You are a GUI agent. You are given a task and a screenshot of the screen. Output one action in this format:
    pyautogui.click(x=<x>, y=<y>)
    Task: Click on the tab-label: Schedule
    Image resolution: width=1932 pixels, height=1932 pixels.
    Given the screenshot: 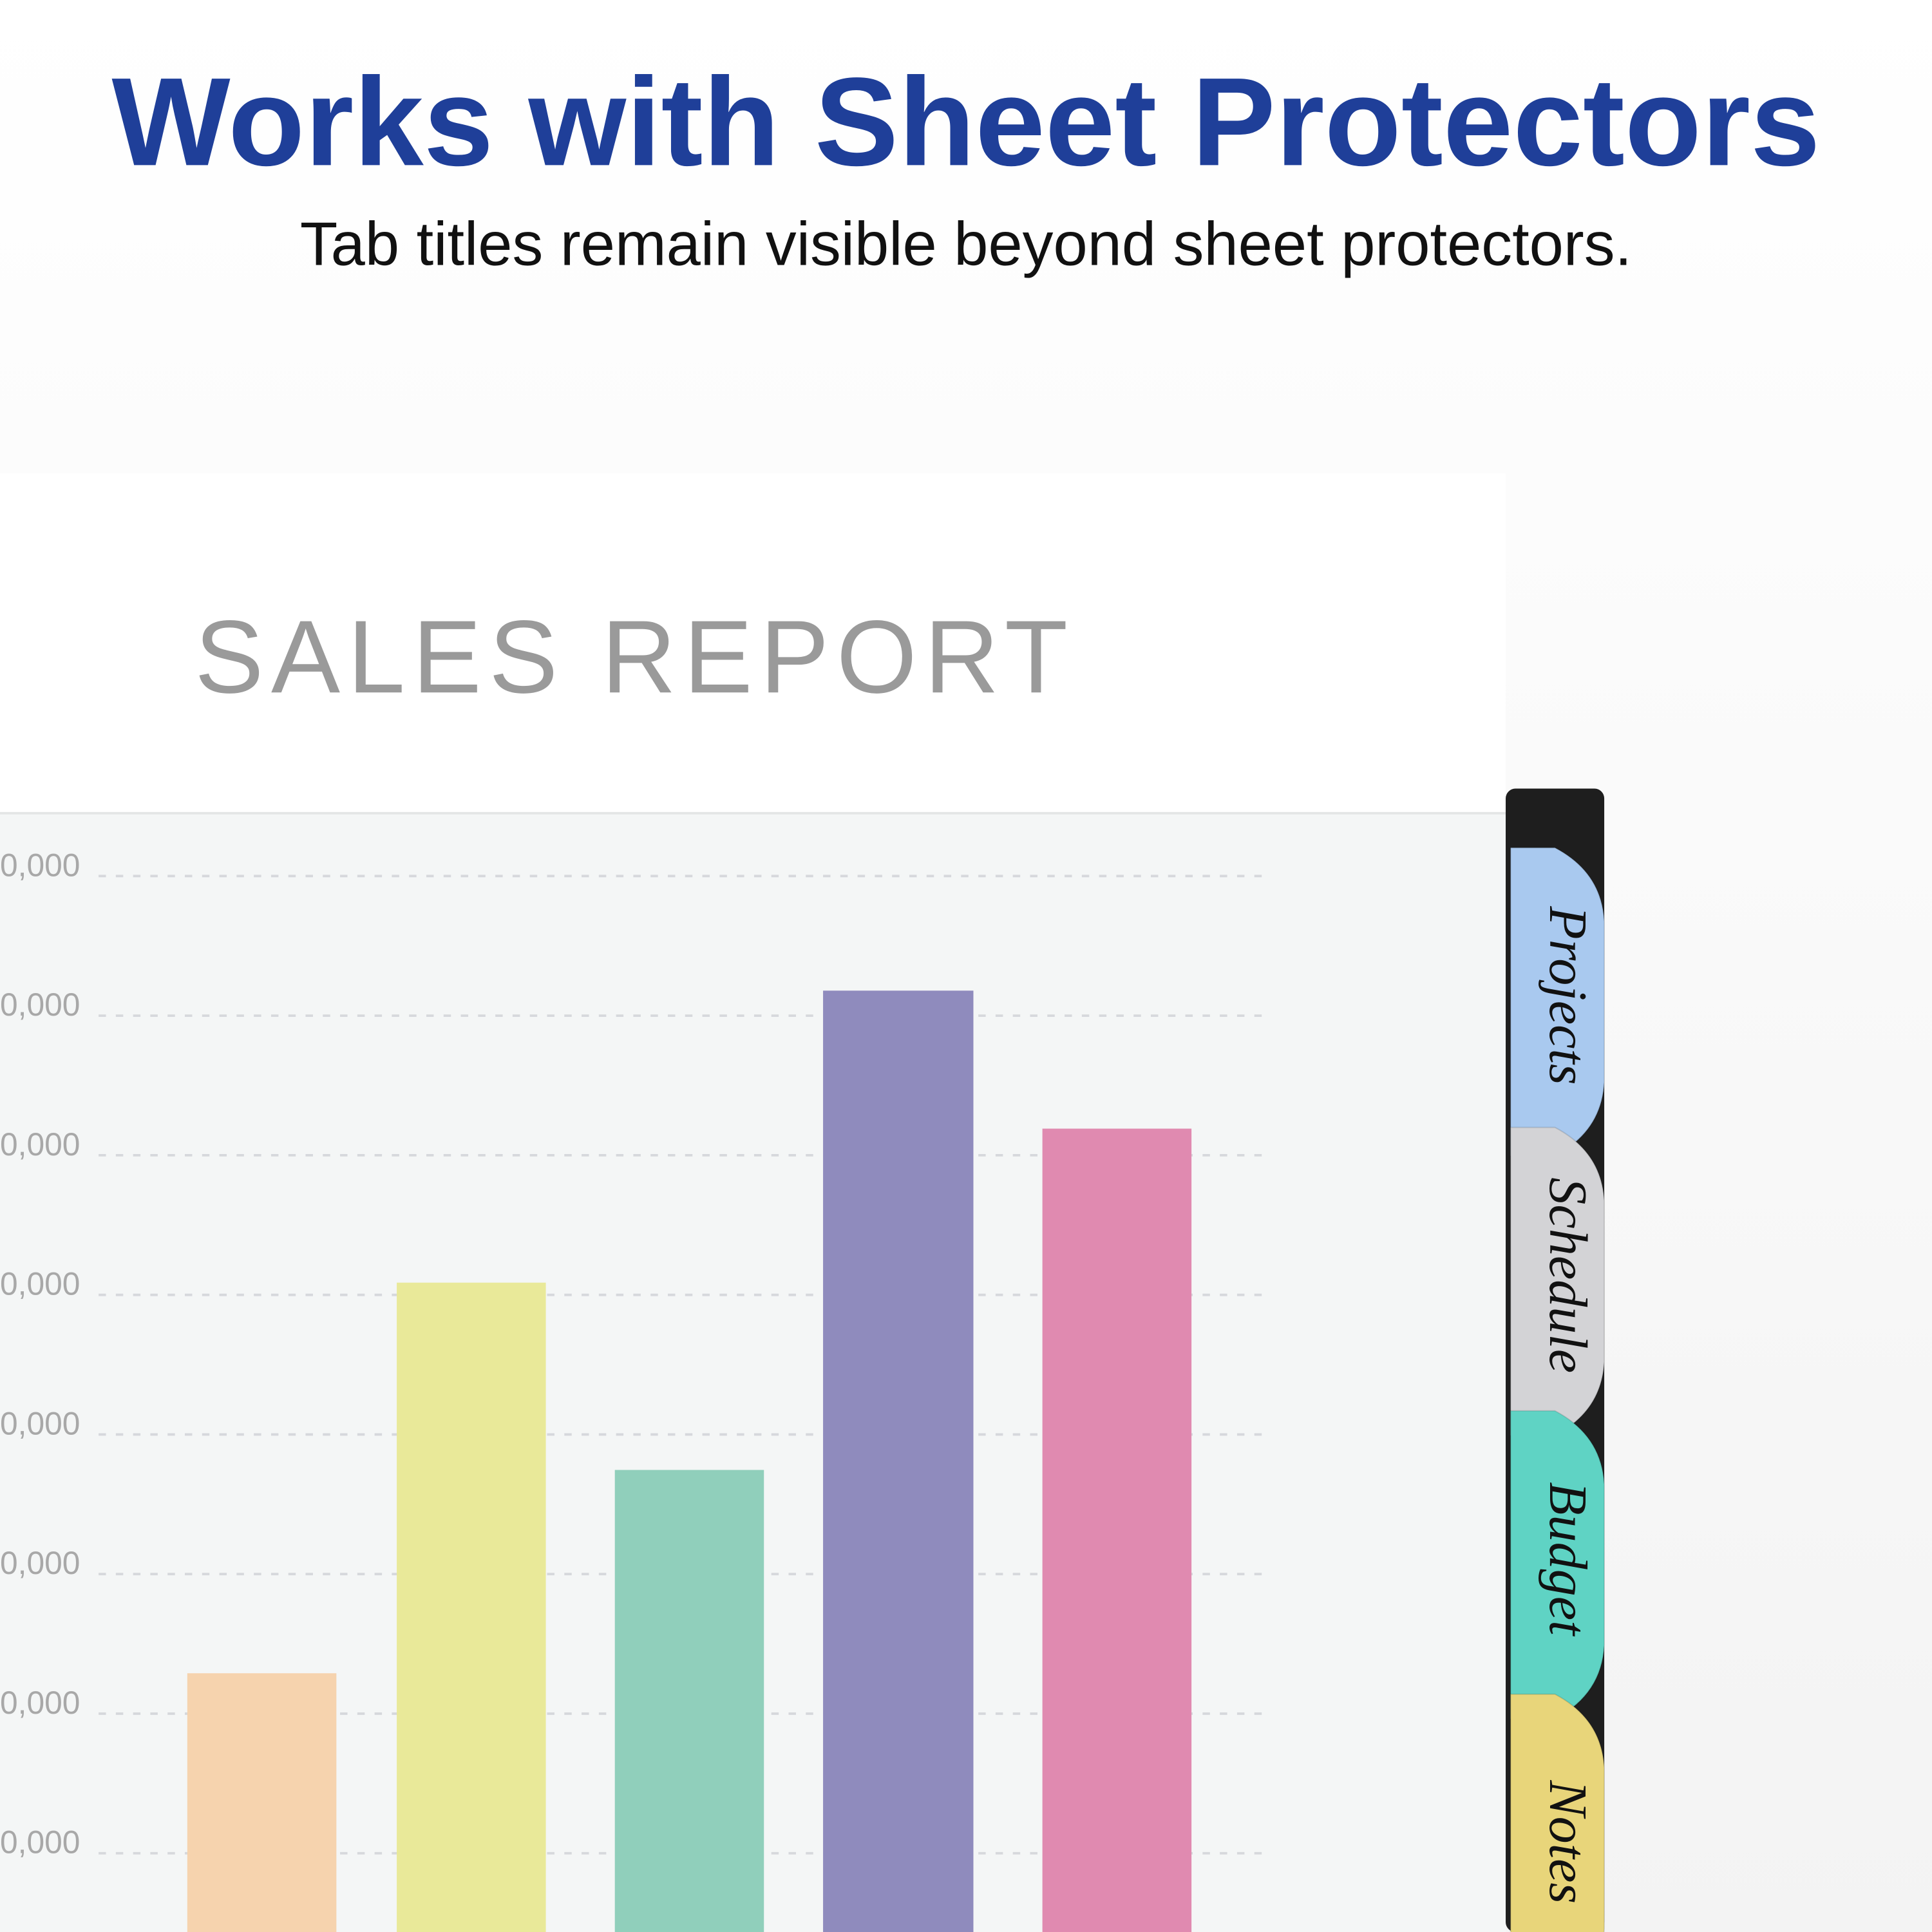 What is the action you would take?
    pyautogui.click(x=1568, y=1275)
    